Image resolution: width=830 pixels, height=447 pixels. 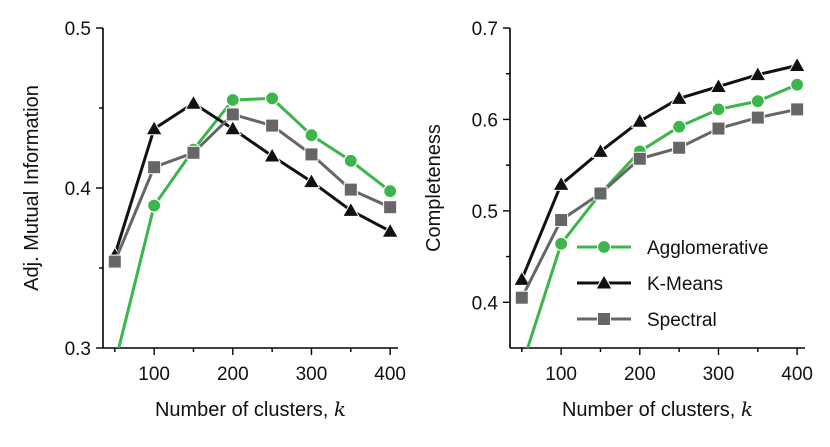 I want to click on legend-entry: K-Means, so click(x=650, y=284).